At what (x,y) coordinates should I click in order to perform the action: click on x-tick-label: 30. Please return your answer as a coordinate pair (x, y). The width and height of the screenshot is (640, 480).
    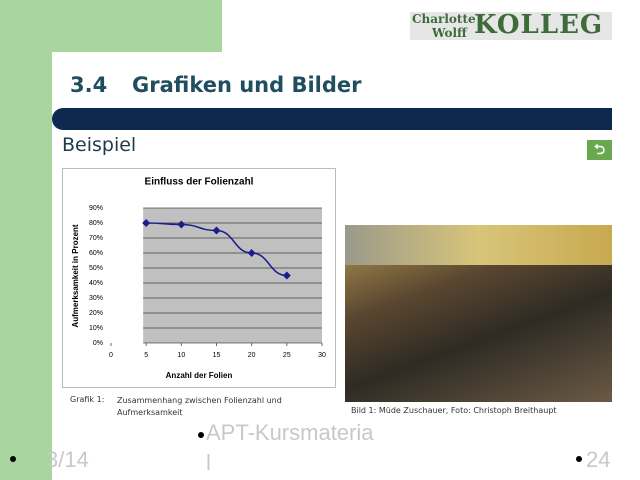
    Looking at the image, I should click on (322, 355).